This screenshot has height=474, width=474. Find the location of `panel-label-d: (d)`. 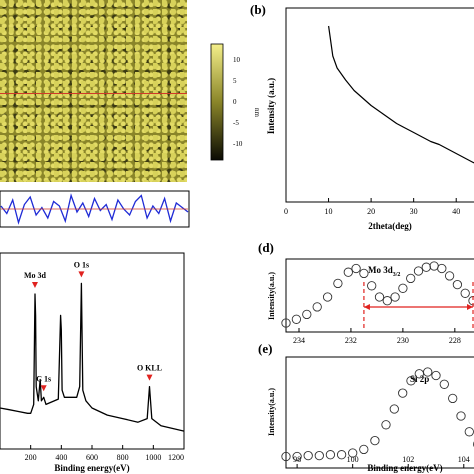

panel-label-d: (d) is located at coordinates (266, 247).